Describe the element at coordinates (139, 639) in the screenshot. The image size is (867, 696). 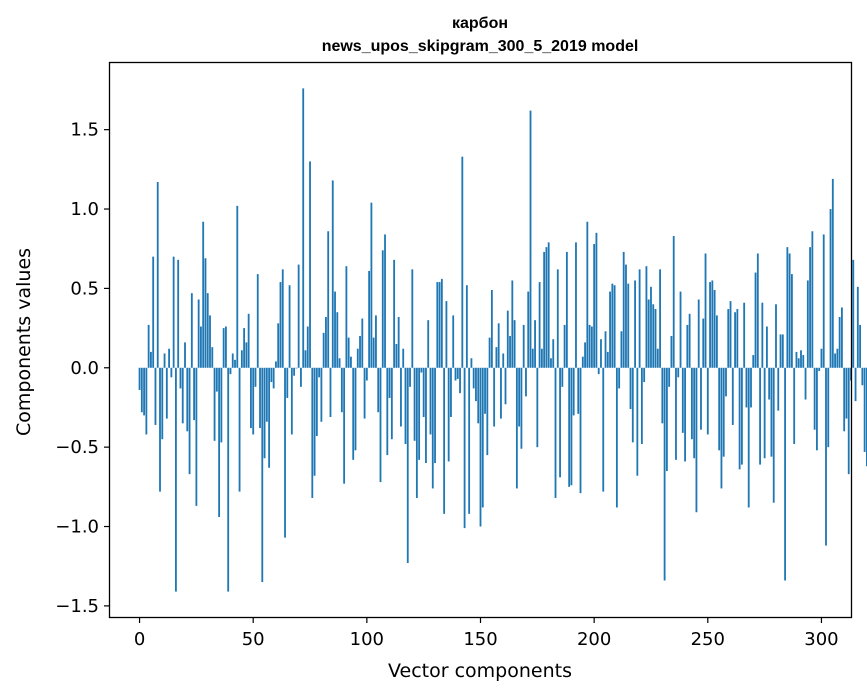
I see `x-tick-label: 0` at that location.